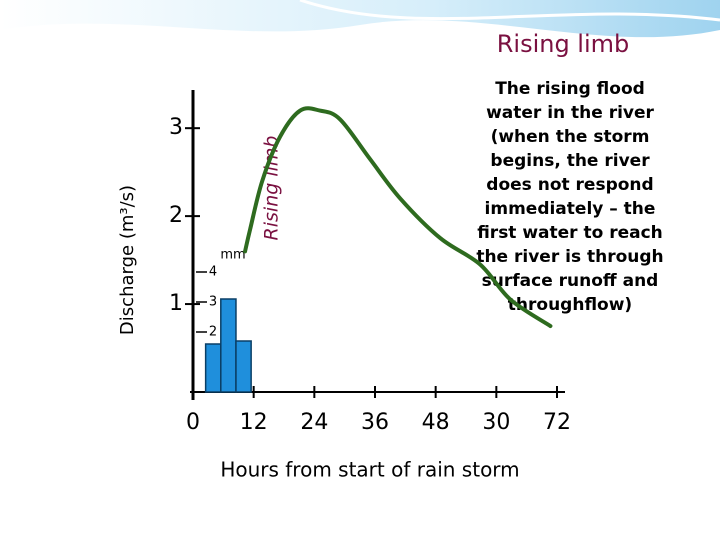  I want to click on note-line: does not respond, so click(569, 185).